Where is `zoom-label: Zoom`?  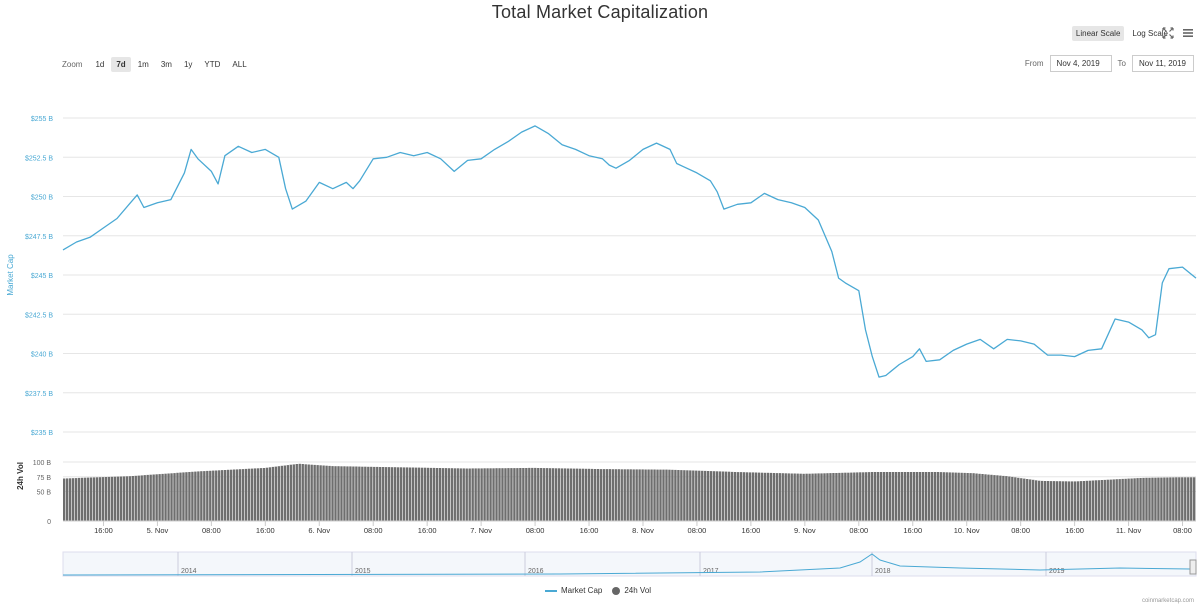 zoom-label: Zoom is located at coordinates (72, 64).